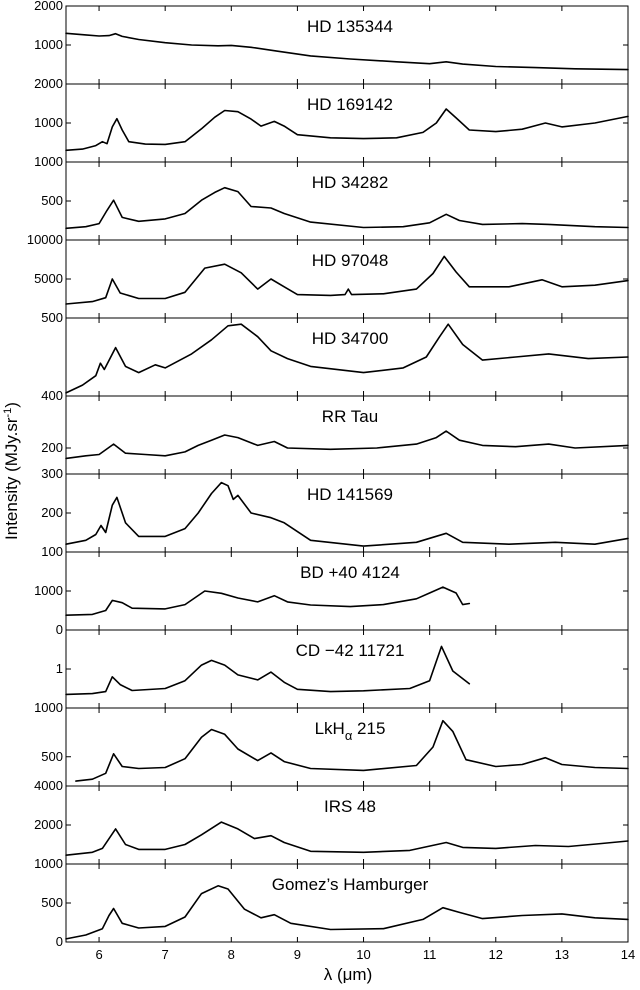 This screenshot has height=990, width=640. What do you see at coordinates (52, 395) in the screenshot?
I see `y-tick-label: 400` at bounding box center [52, 395].